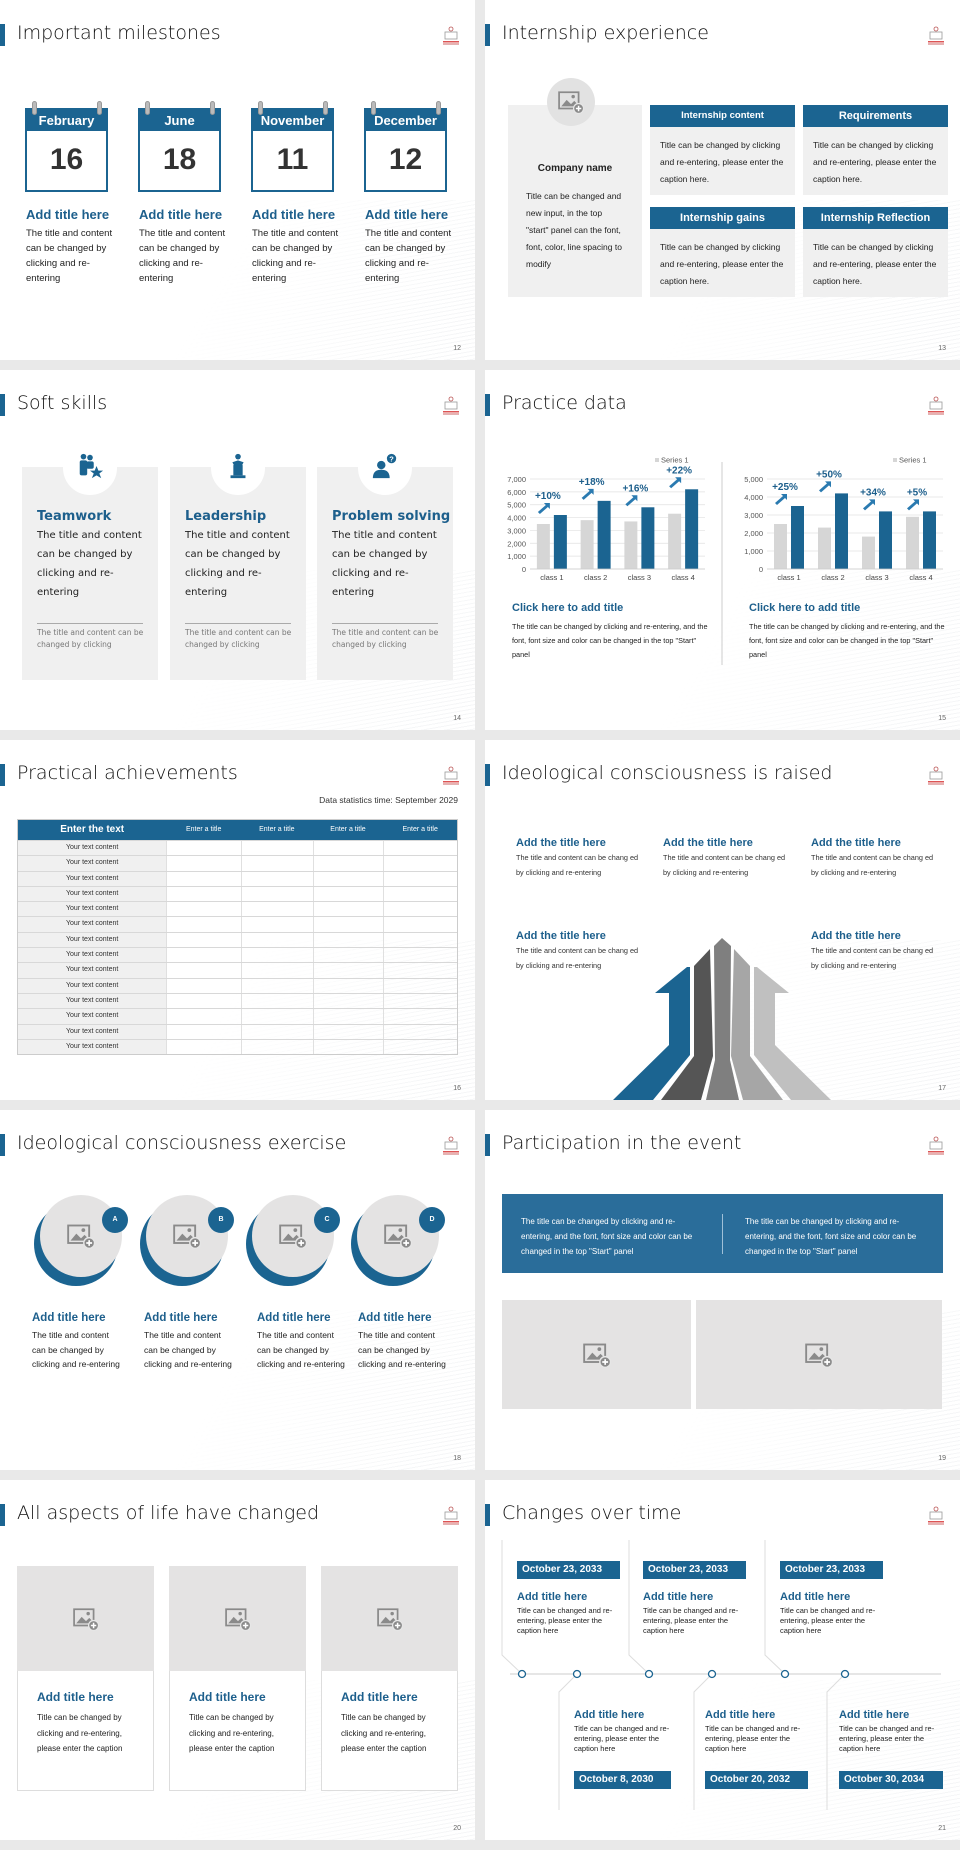  I want to click on x-tick-label: class 2, so click(832, 577).